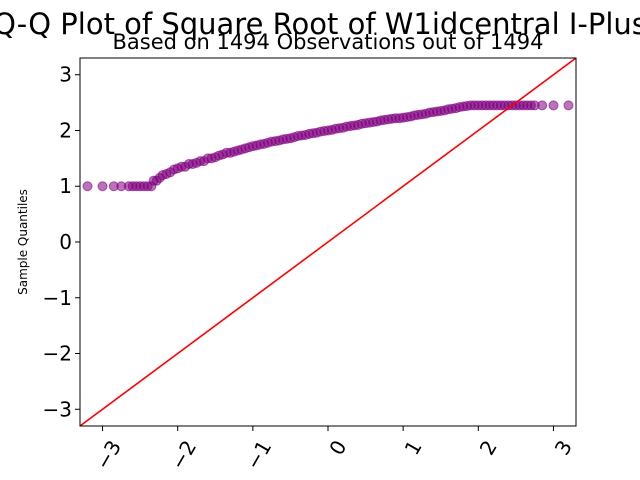 This screenshot has width=640, height=480. What do you see at coordinates (65, 130) in the screenshot?
I see `y-tick-label: 2` at bounding box center [65, 130].